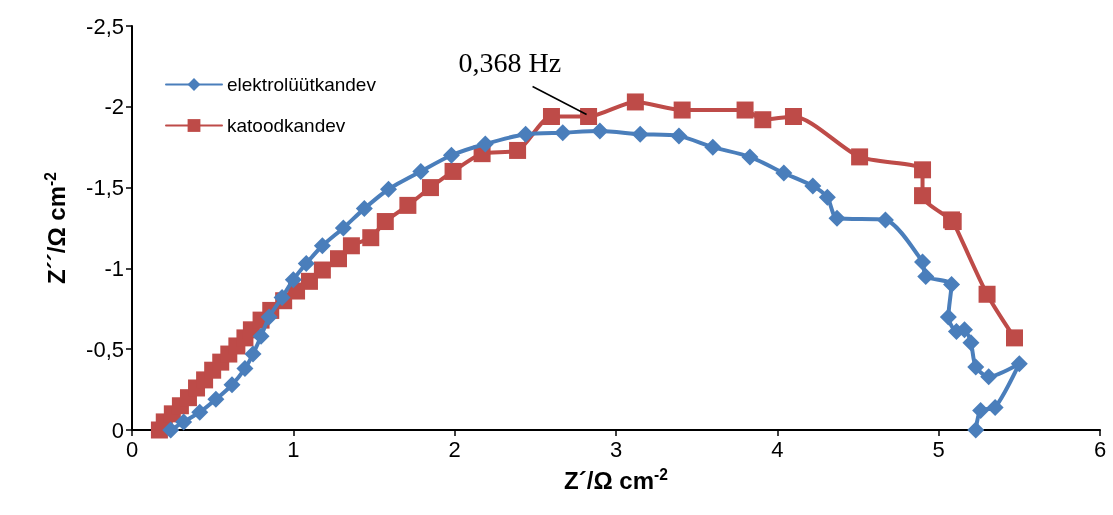  What do you see at coordinates (114, 107) in the screenshot?
I see `y-tick-label: -2` at bounding box center [114, 107].